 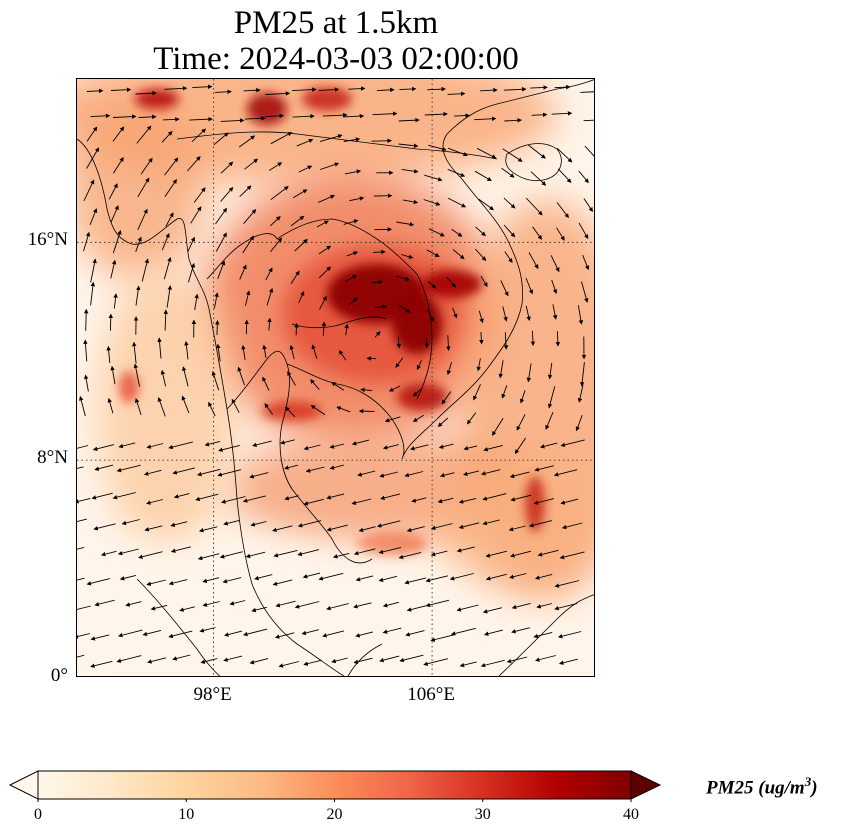 What do you see at coordinates (365, 659) in the screenshot?
I see `coastline-malay` at bounding box center [365, 659].